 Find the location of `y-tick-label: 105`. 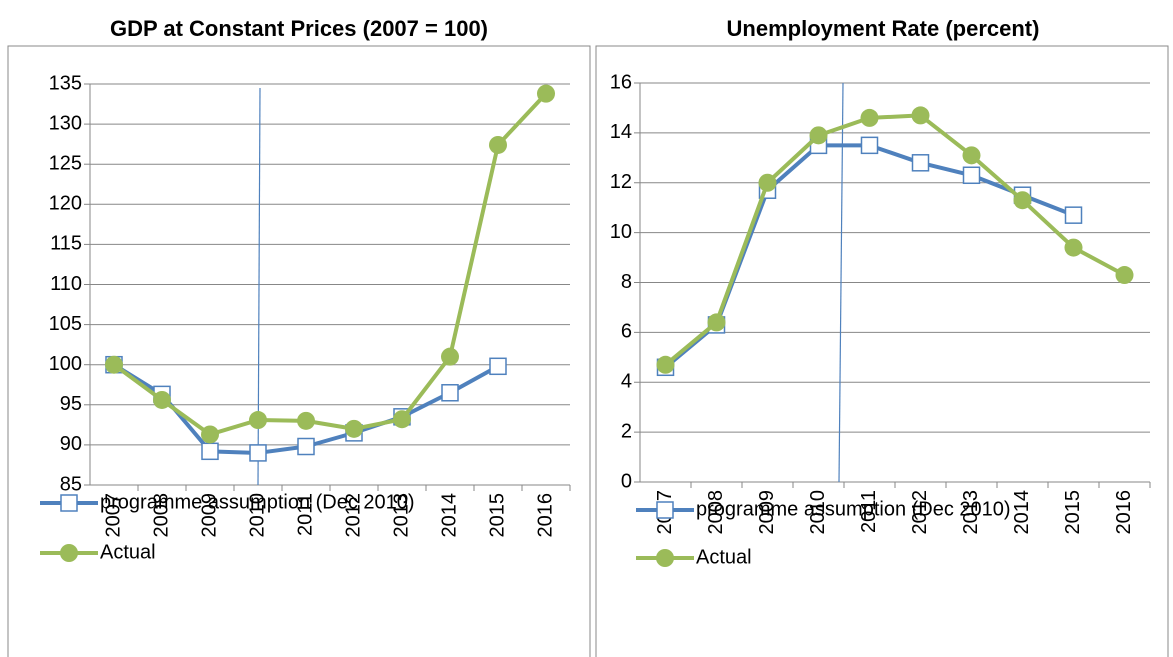

y-tick-label: 105 is located at coordinates (65, 324).